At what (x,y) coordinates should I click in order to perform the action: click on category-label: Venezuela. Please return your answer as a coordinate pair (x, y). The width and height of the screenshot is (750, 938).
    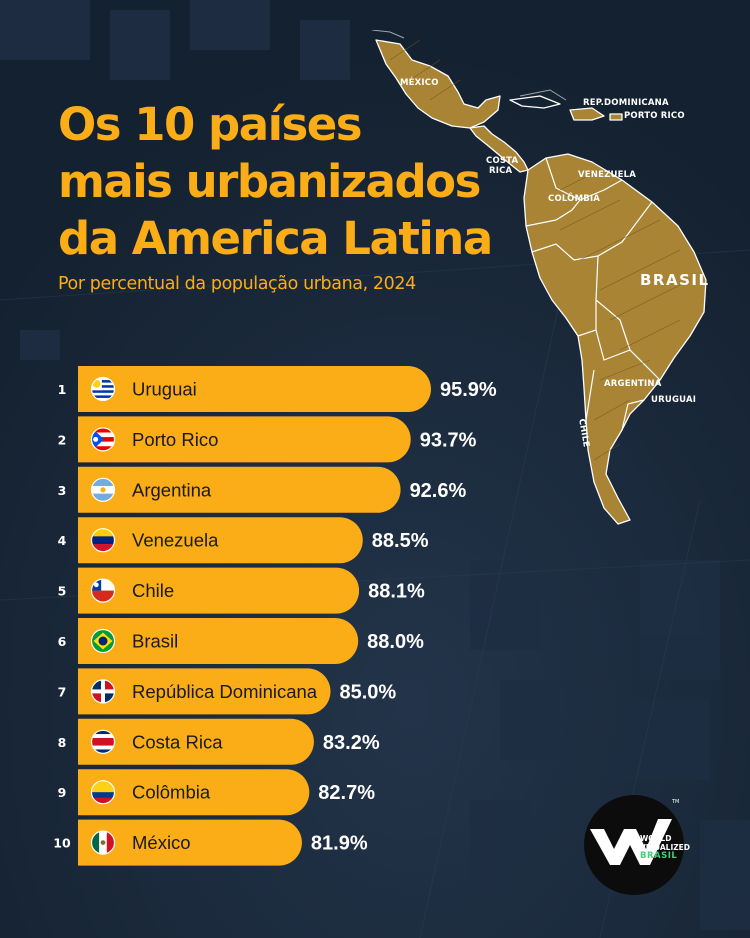
    Looking at the image, I should click on (175, 540).